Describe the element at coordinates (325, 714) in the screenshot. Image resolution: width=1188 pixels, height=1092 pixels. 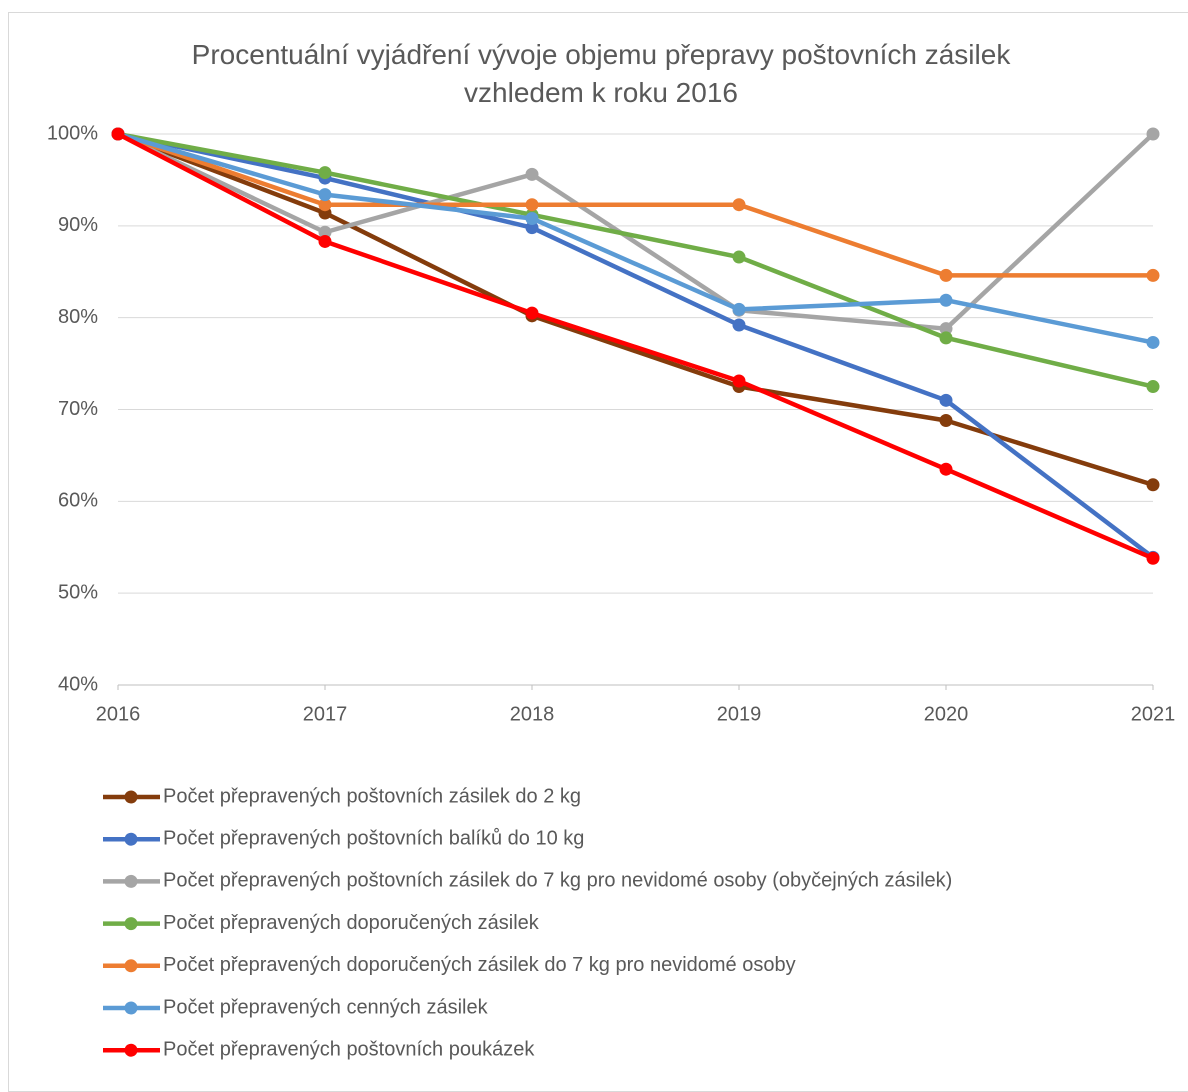
I see `x-tick-label: 2017` at that location.